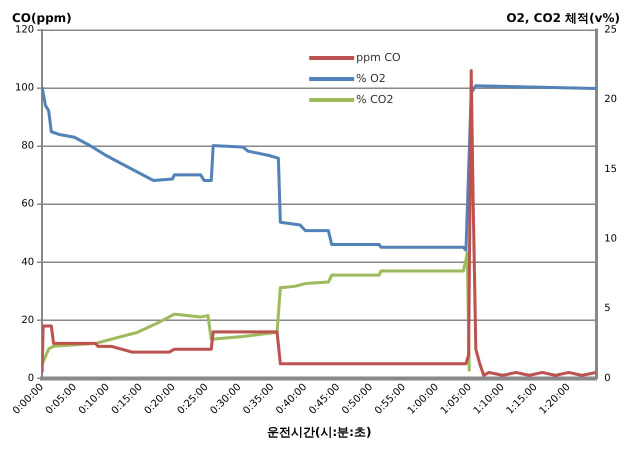  What do you see at coordinates (31, 378) in the screenshot?
I see `y-tick-label: 0` at bounding box center [31, 378].